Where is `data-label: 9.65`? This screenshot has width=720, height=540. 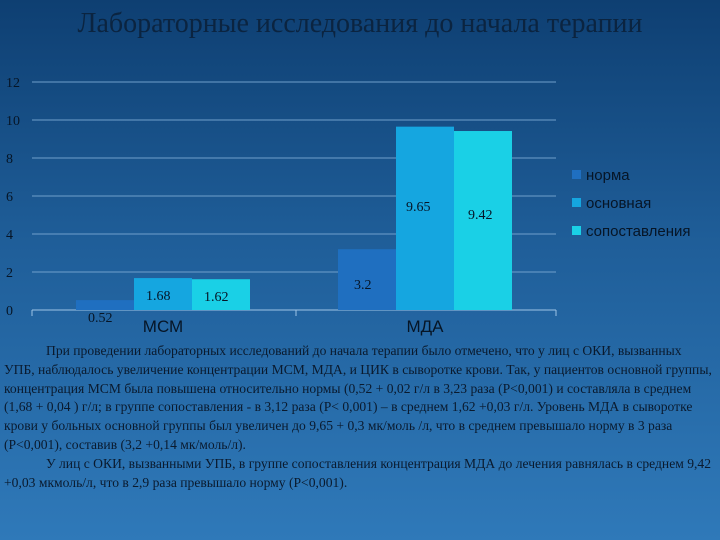
data-label: 9.65 is located at coordinates (418, 207).